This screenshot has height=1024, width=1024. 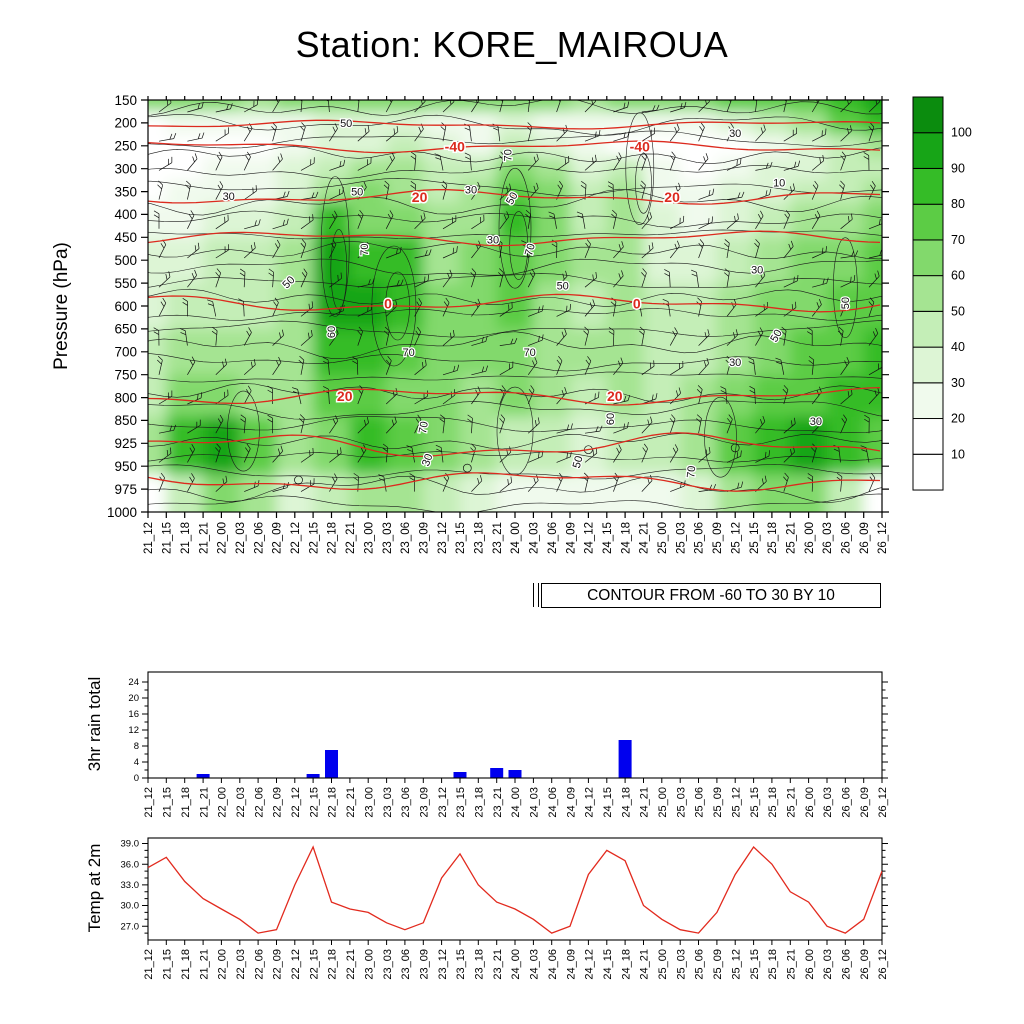 I want to click on rain-ytick-label: 12, so click(x=133, y=730).